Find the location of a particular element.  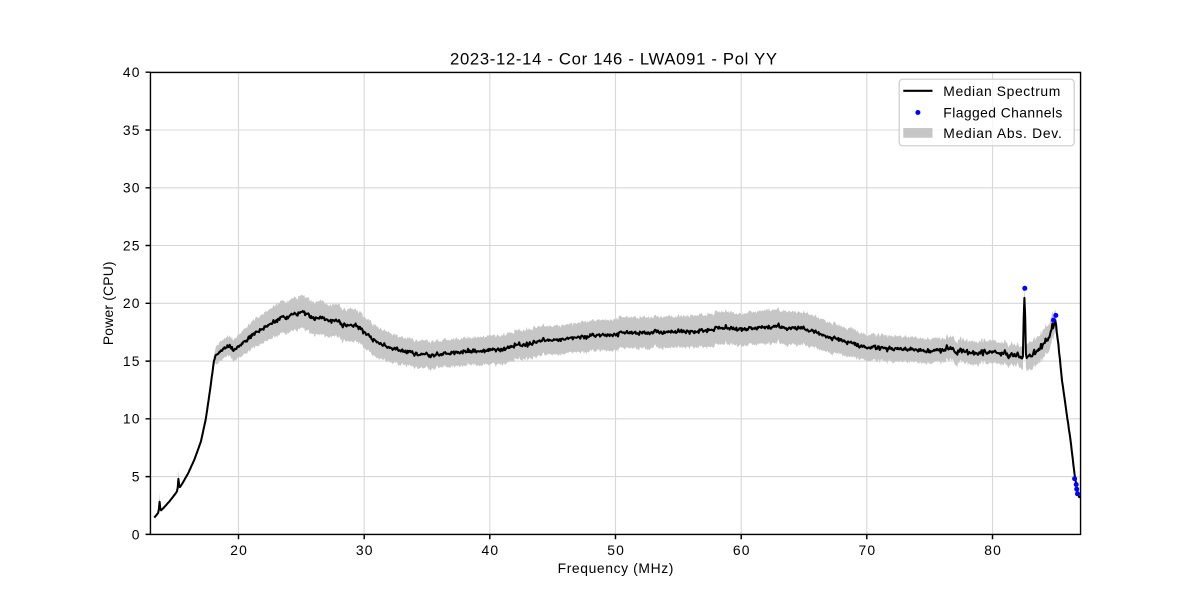

svg-text: 70 is located at coordinates (867, 550).